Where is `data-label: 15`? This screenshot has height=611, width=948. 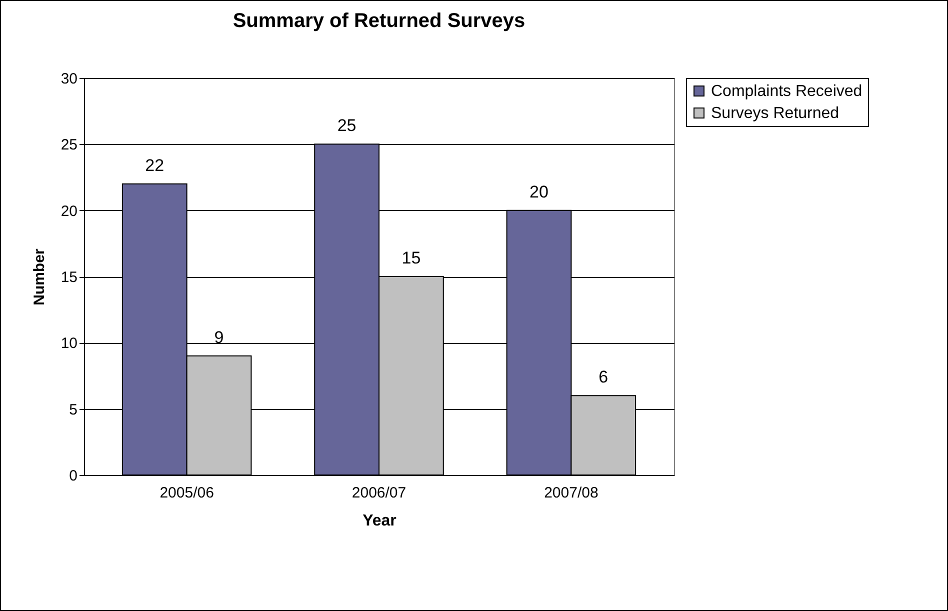
data-label: 15 is located at coordinates (411, 258).